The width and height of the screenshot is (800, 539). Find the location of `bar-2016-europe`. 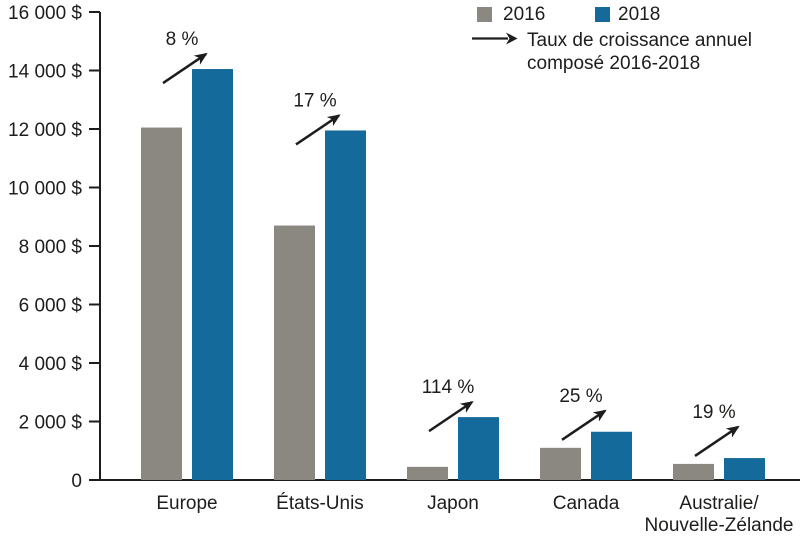

bar-2016-europe is located at coordinates (161, 303).